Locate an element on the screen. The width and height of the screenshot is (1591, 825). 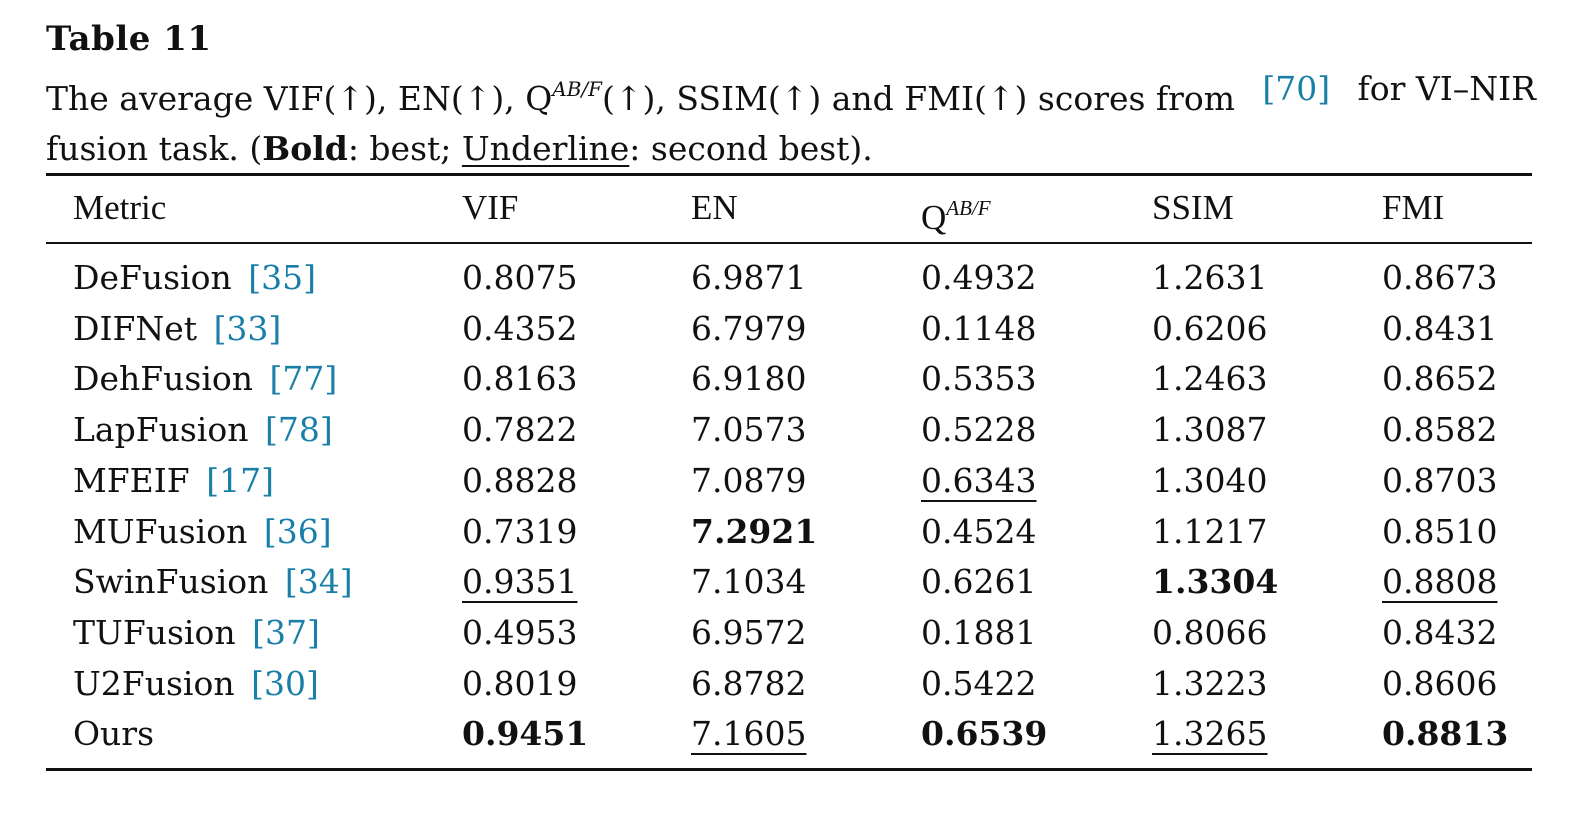
caption-text-part: The average VIF(↑), EN(↑), Q is located at coordinates (299, 98).